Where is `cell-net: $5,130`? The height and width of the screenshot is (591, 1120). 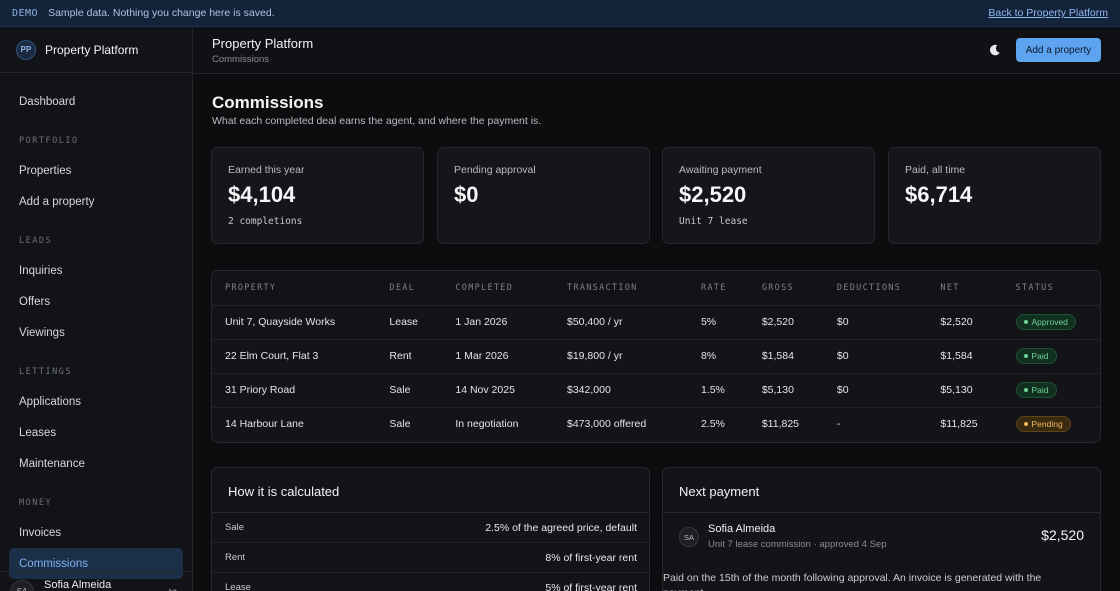
cell-net: $5,130 is located at coordinates (965, 390).